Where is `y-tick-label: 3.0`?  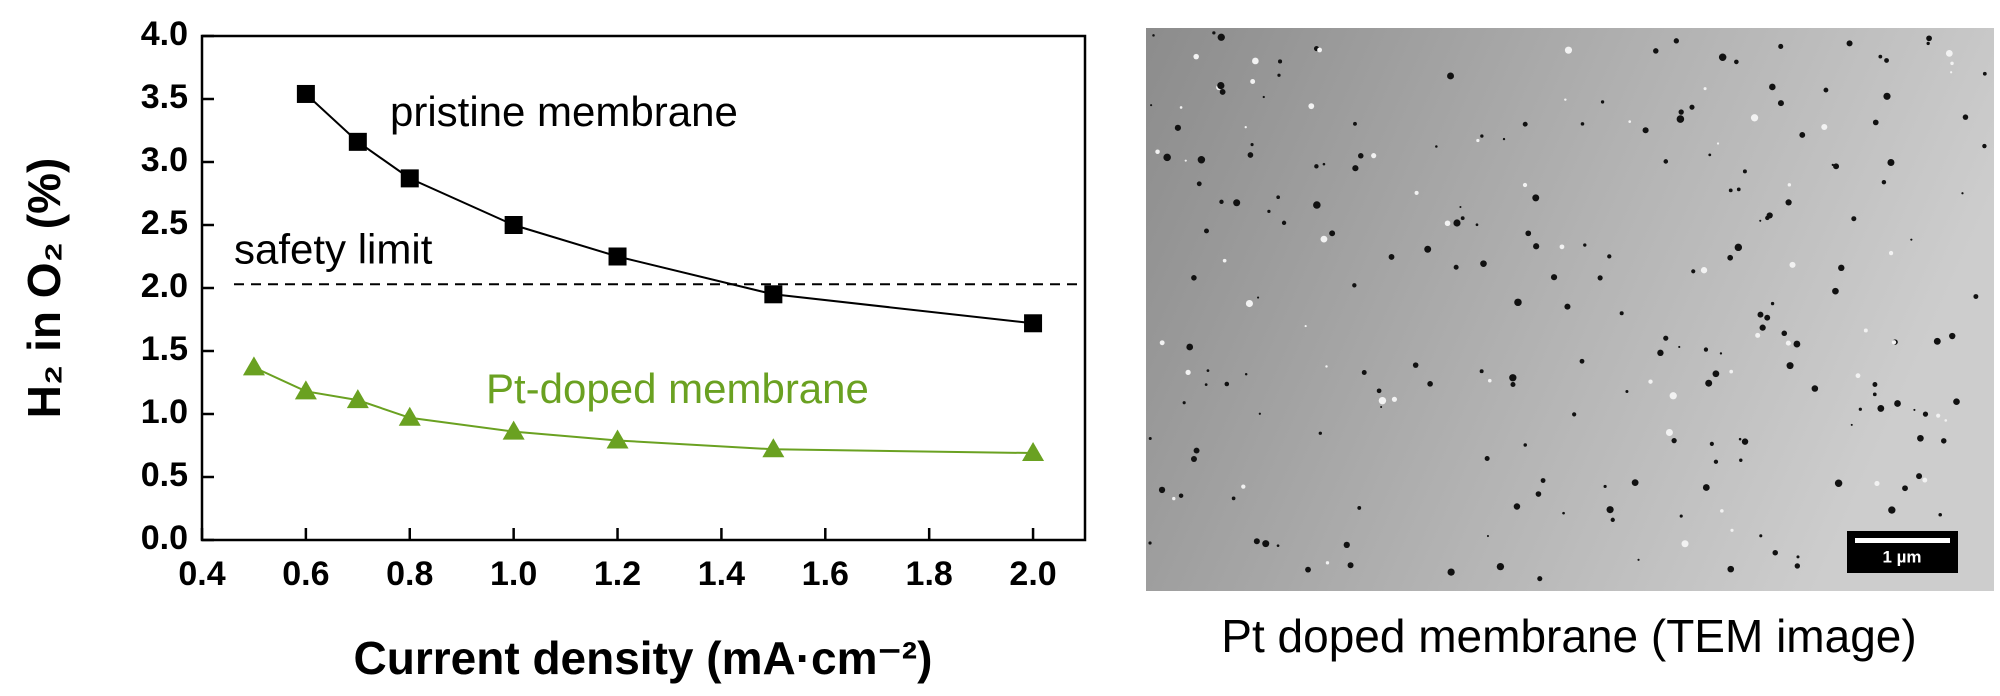 y-tick-label: 3.0 is located at coordinates (164, 160).